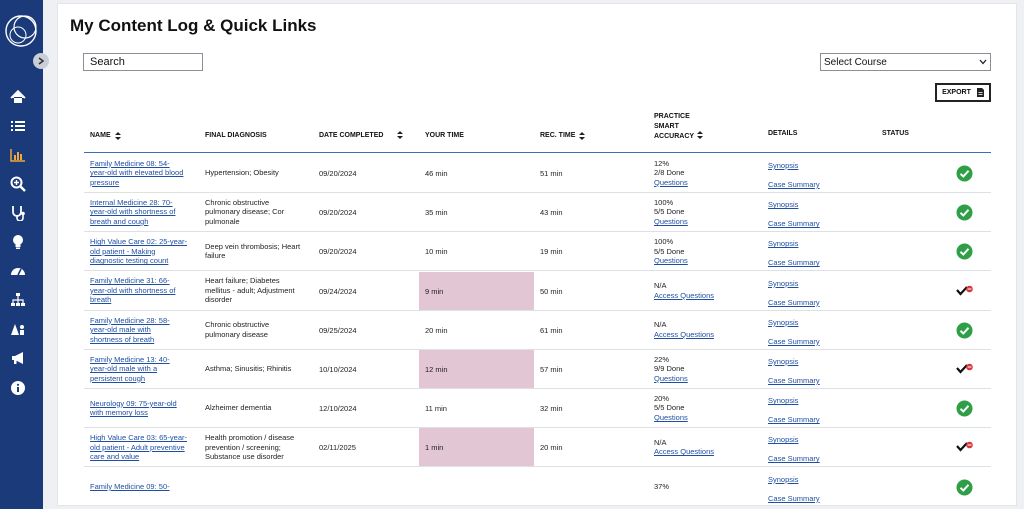  I want to click on column-header-rec-time: REC. TIME, so click(563, 136).